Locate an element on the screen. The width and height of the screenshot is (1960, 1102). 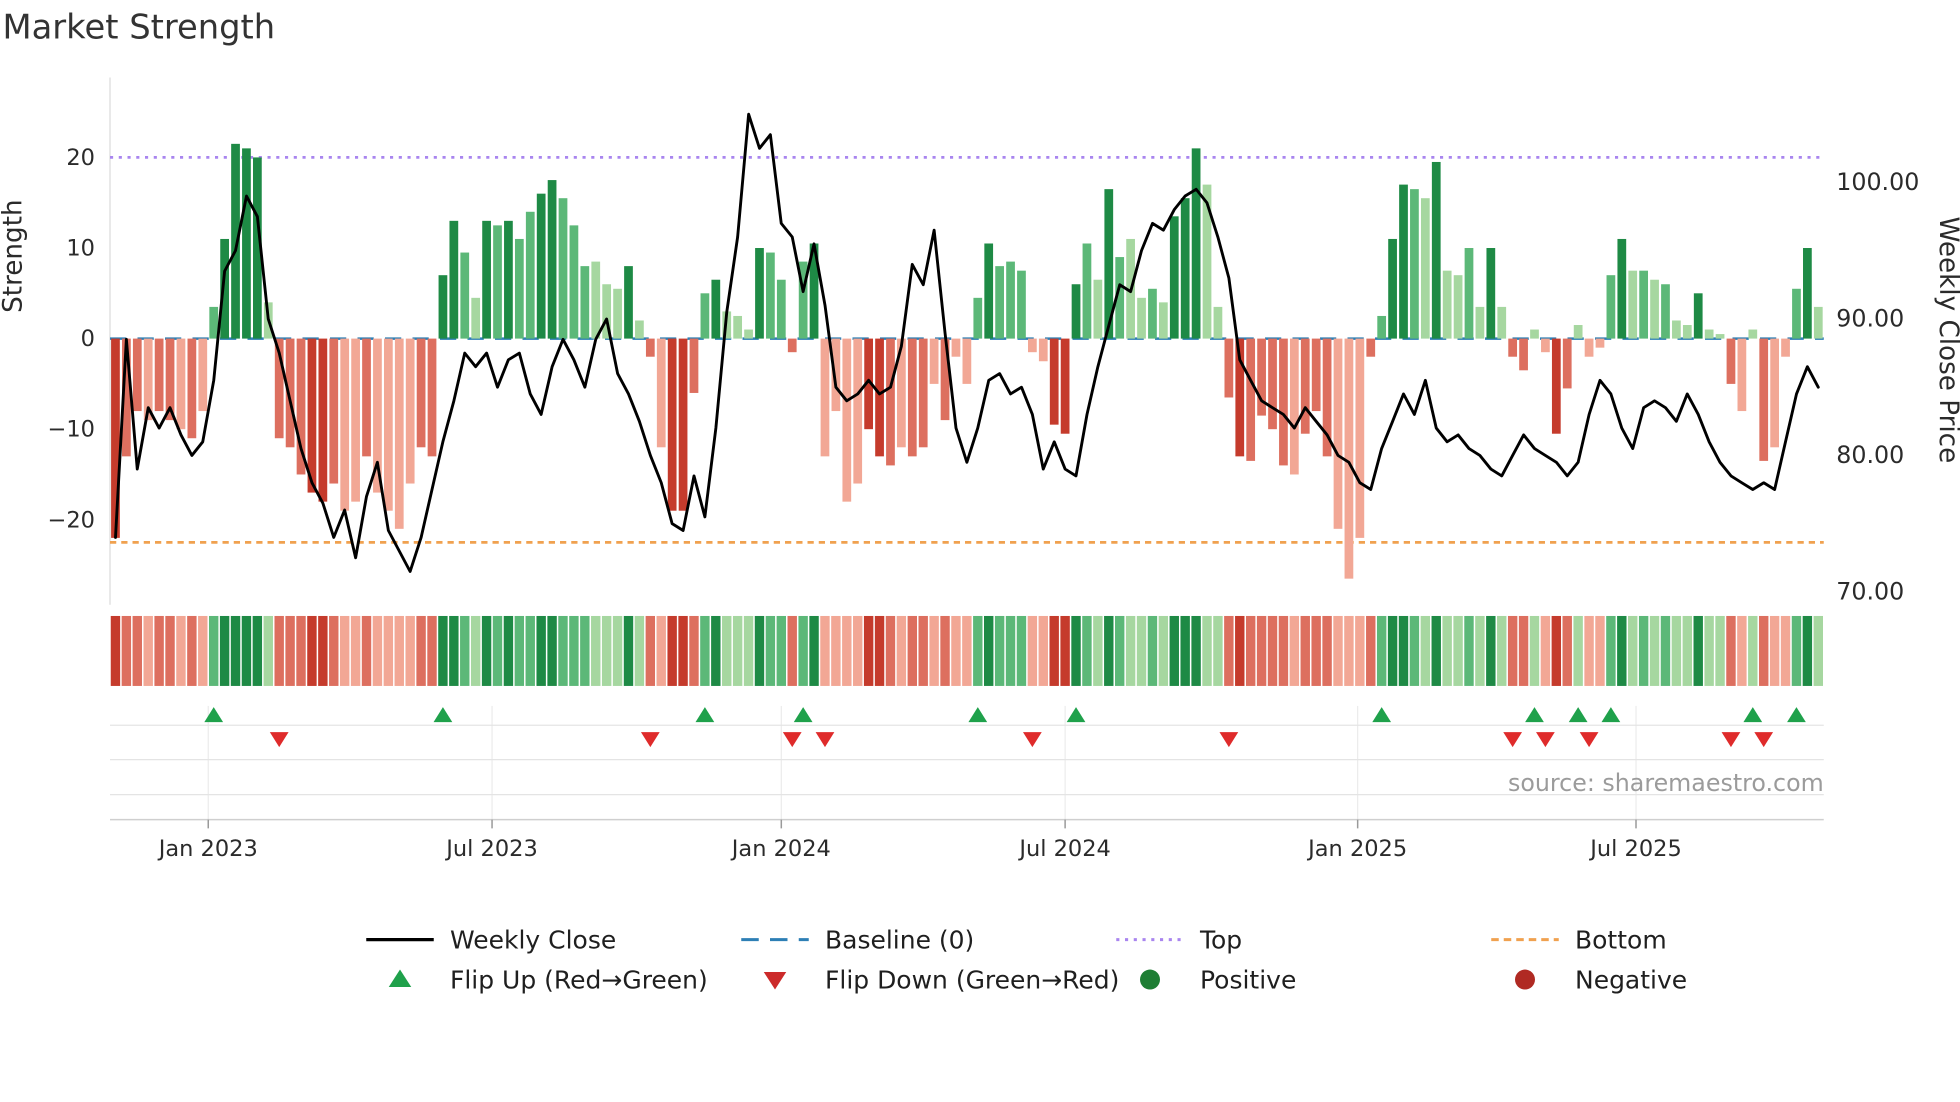
left-tick-label: 0 is located at coordinates (88, 339).